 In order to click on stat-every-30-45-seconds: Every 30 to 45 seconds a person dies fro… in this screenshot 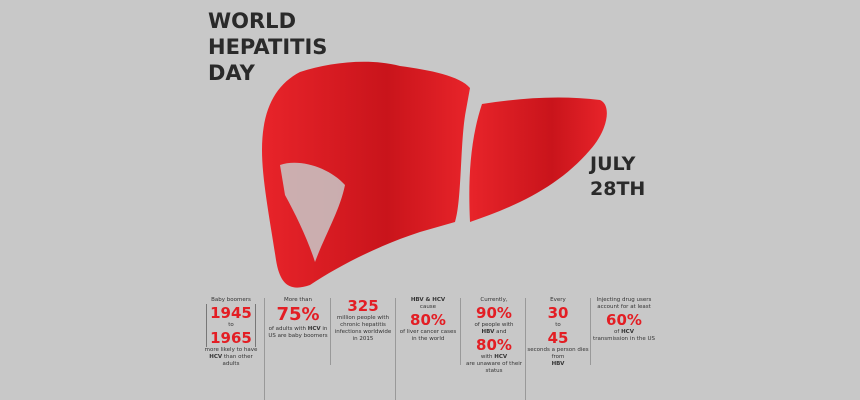, I will do `click(558, 332)`.